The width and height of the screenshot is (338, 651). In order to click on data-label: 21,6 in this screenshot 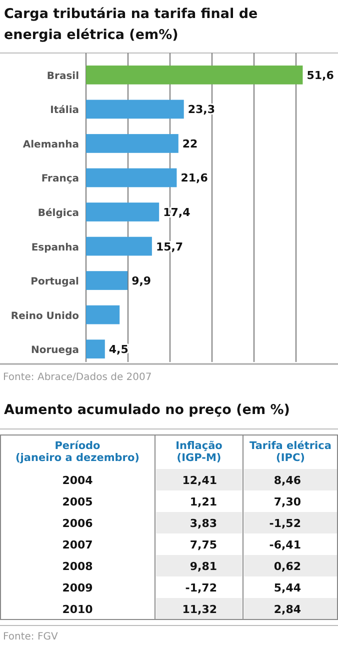, I will do `click(194, 178)`.